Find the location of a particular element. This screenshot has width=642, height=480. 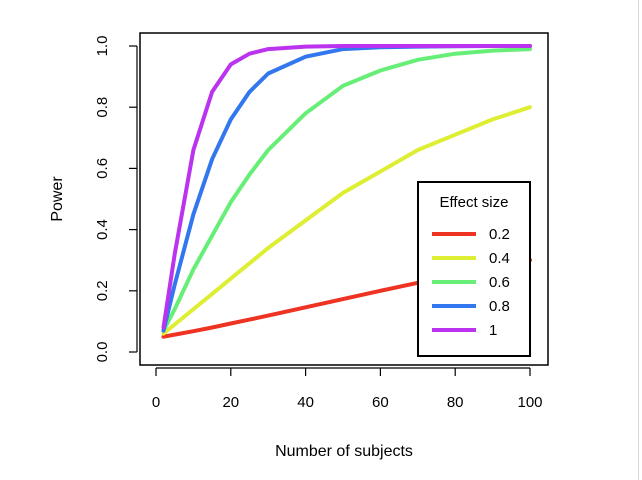

legend: Effect size 0.2 0.4 0.6 0.8 1 is located at coordinates (474, 269).